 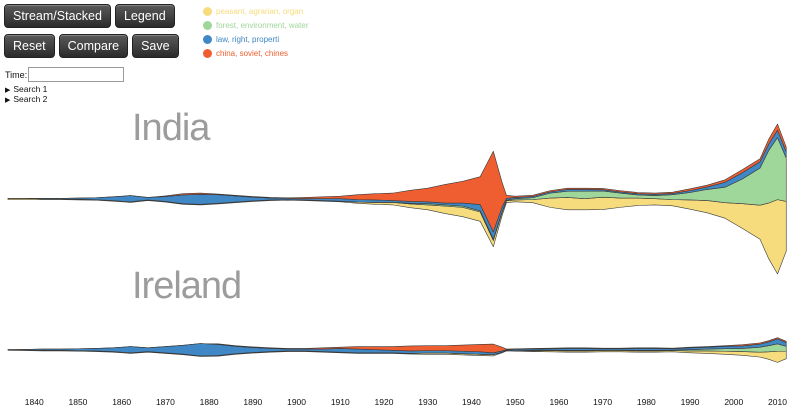 What do you see at coordinates (733, 402) in the screenshot?
I see `x-tick-label: 2000` at bounding box center [733, 402].